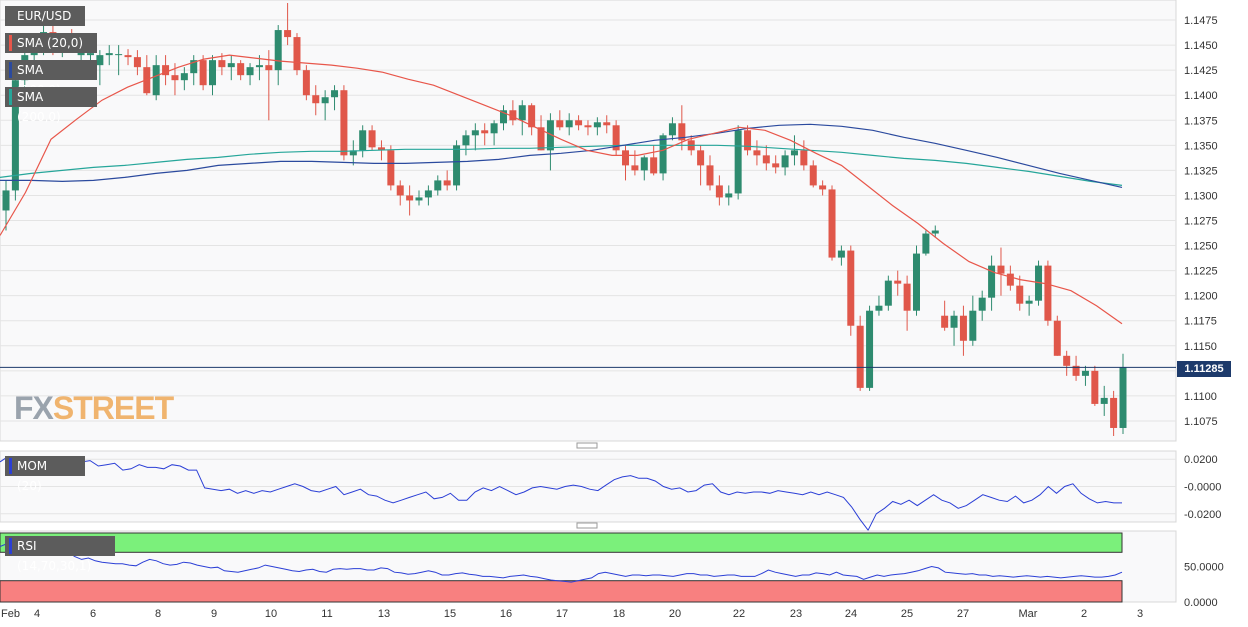 The height and width of the screenshot is (627, 1248). I want to click on x-tick-label: 4, so click(37, 614).